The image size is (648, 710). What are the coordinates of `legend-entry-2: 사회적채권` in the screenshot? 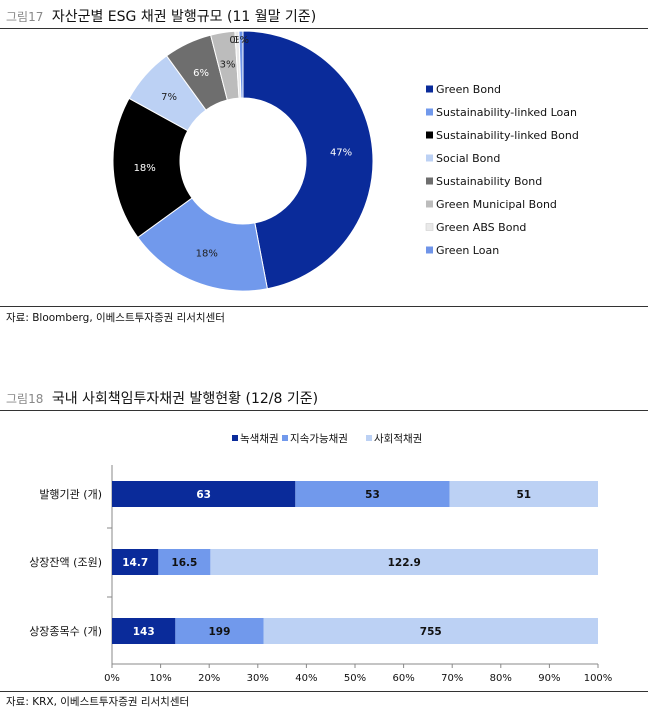 It's located at (398, 439).